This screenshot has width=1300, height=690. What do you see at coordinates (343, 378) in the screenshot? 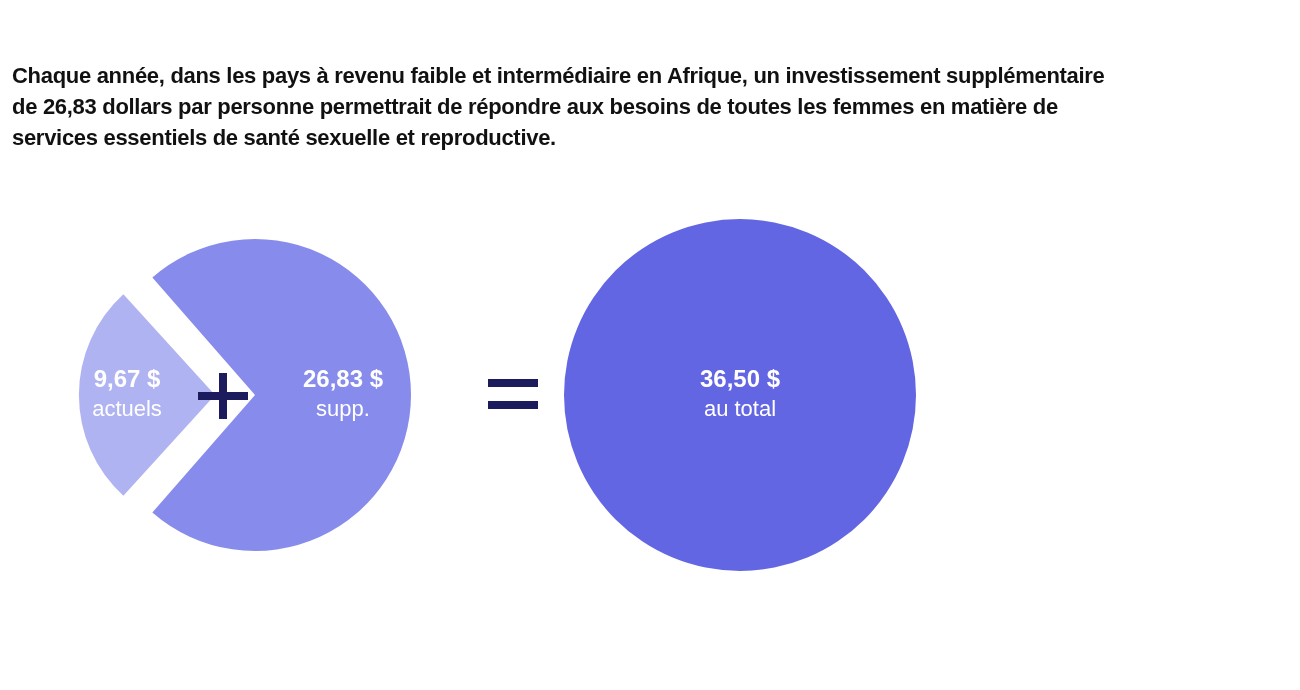
I see `data-label: 26,83 $` at bounding box center [343, 378].